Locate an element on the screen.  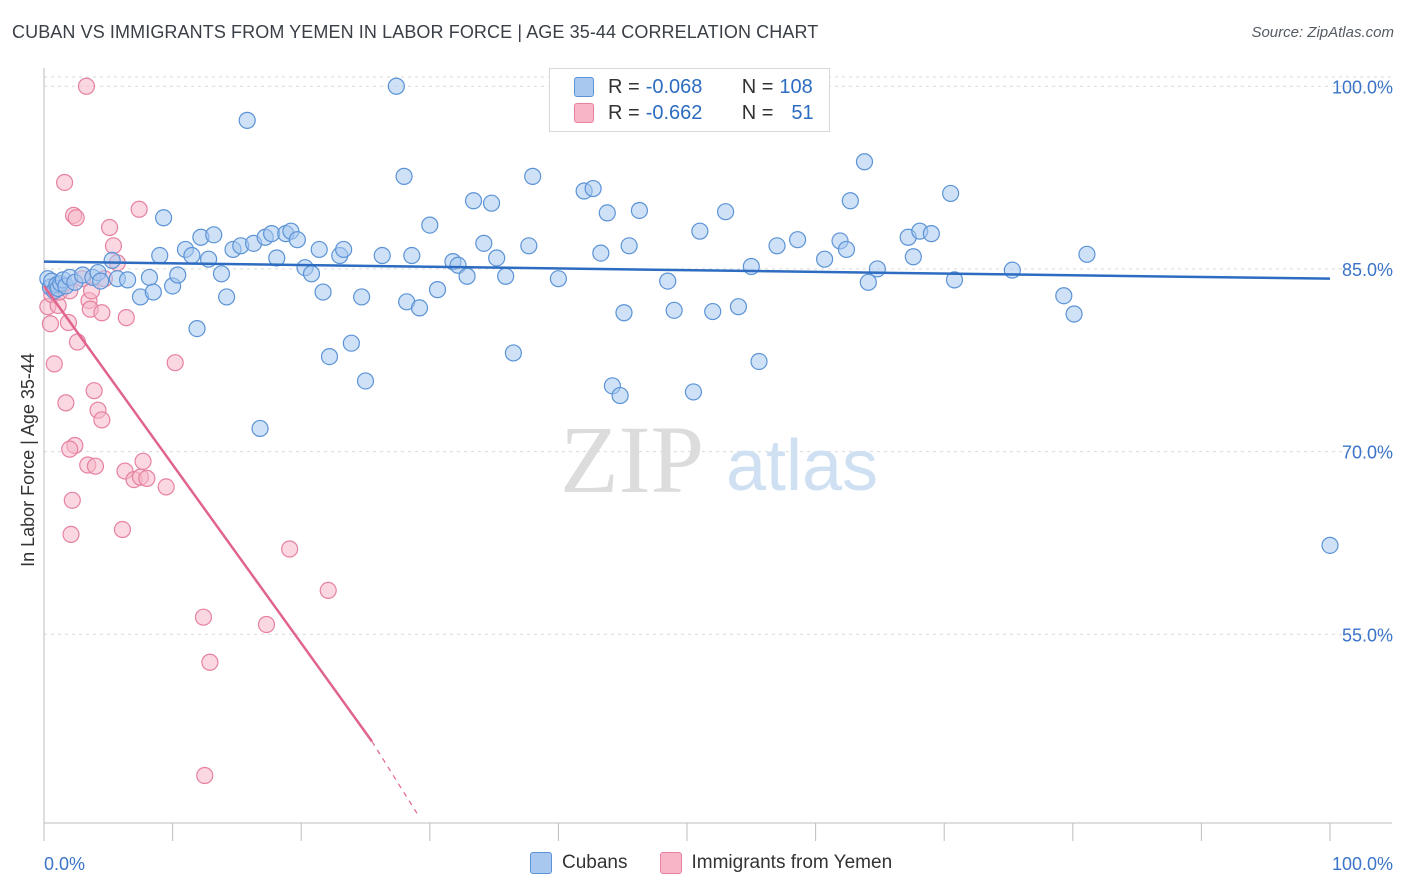
watermark-zip: ZIP is located at coordinates (632, 459).